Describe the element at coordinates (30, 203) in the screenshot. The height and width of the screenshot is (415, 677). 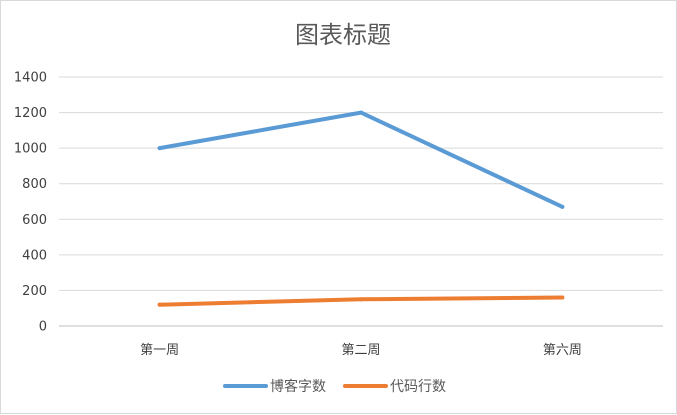
I see `y-axis-tick-labels: 0 200 400 600 800 1000 1200 1400` at that location.